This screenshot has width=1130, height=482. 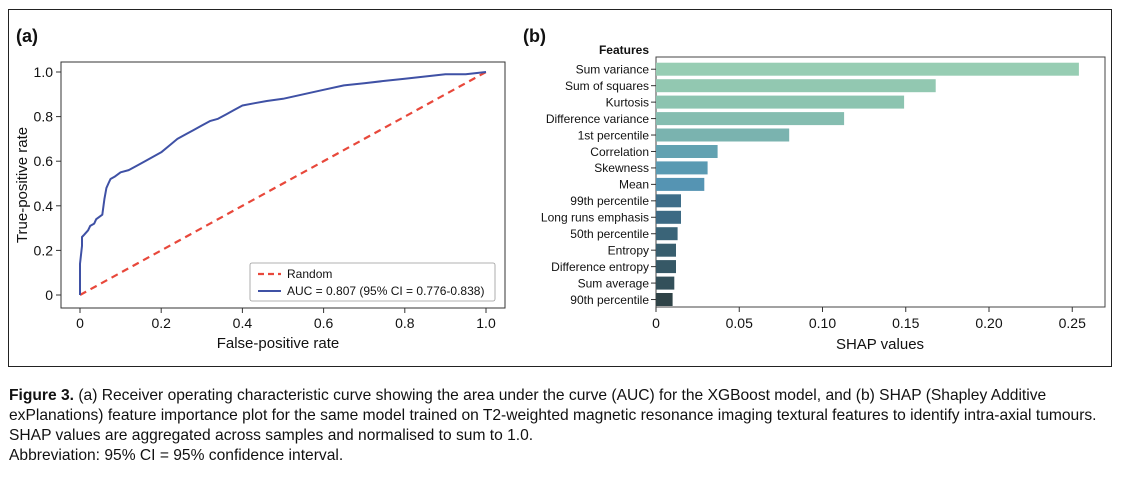 What do you see at coordinates (405, 323) in the screenshot?
I see `roc-x-tick-label: 0.8` at bounding box center [405, 323].